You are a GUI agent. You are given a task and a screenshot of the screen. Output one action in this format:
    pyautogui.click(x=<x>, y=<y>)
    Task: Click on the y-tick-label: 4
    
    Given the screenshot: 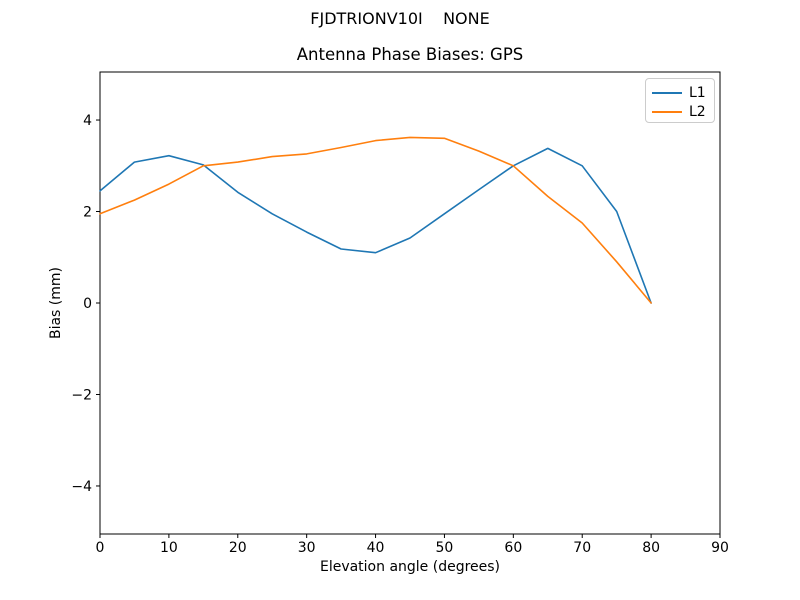 What is the action you would take?
    pyautogui.click(x=87, y=121)
    